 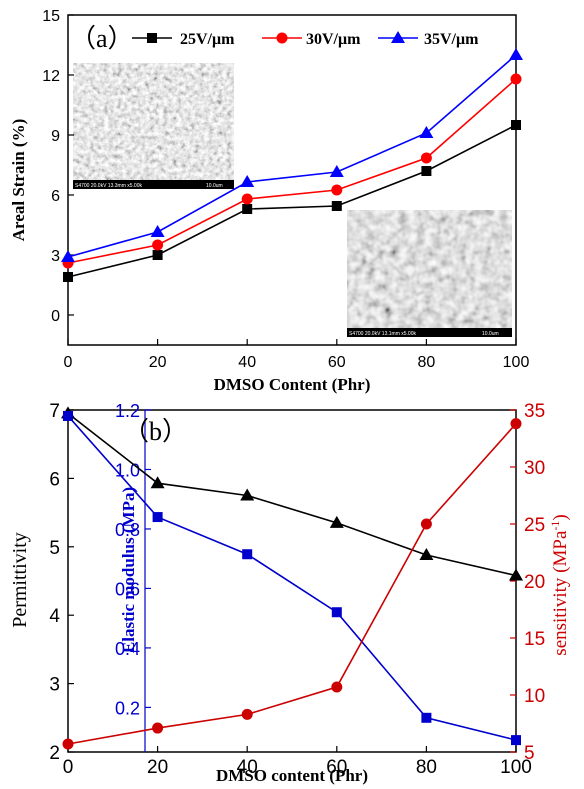 I want to click on panel-a-xtick-label: 0, so click(x=68, y=362).